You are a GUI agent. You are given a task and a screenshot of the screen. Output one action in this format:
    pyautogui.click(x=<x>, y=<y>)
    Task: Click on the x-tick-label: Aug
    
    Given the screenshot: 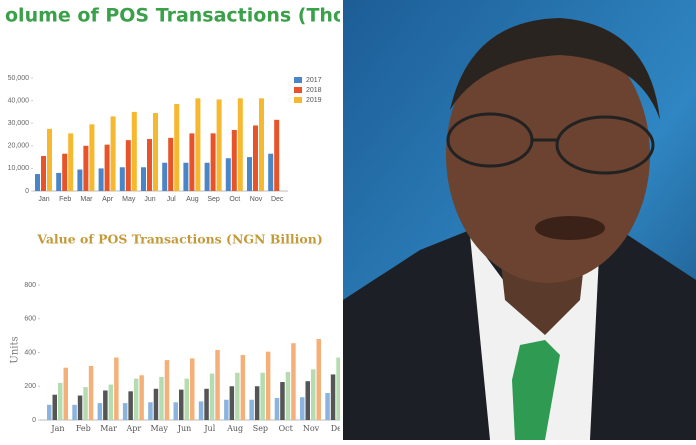 What is the action you would take?
    pyautogui.click(x=192, y=199)
    